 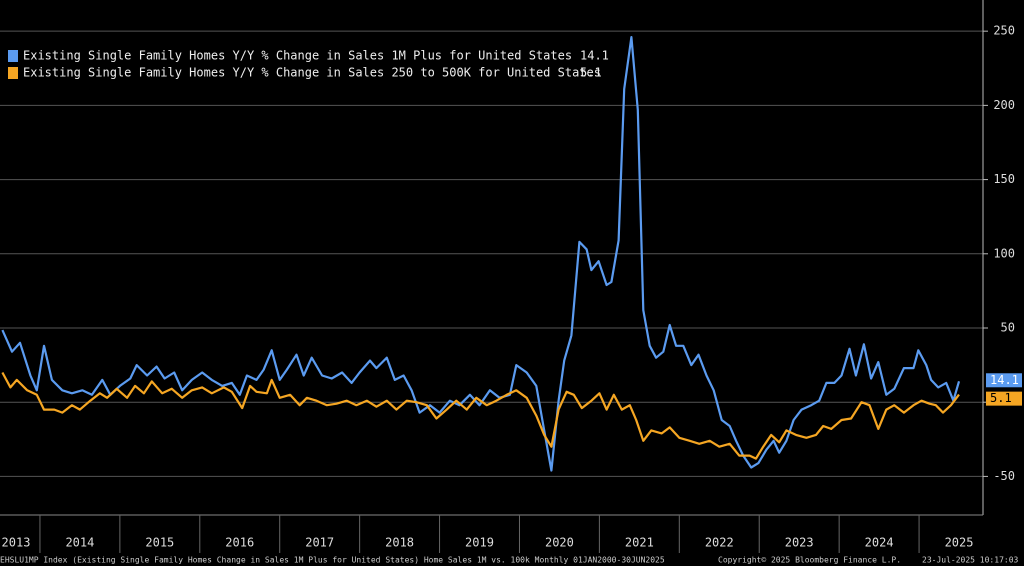 I want to click on legend-value: 14.1, so click(x=594, y=56).